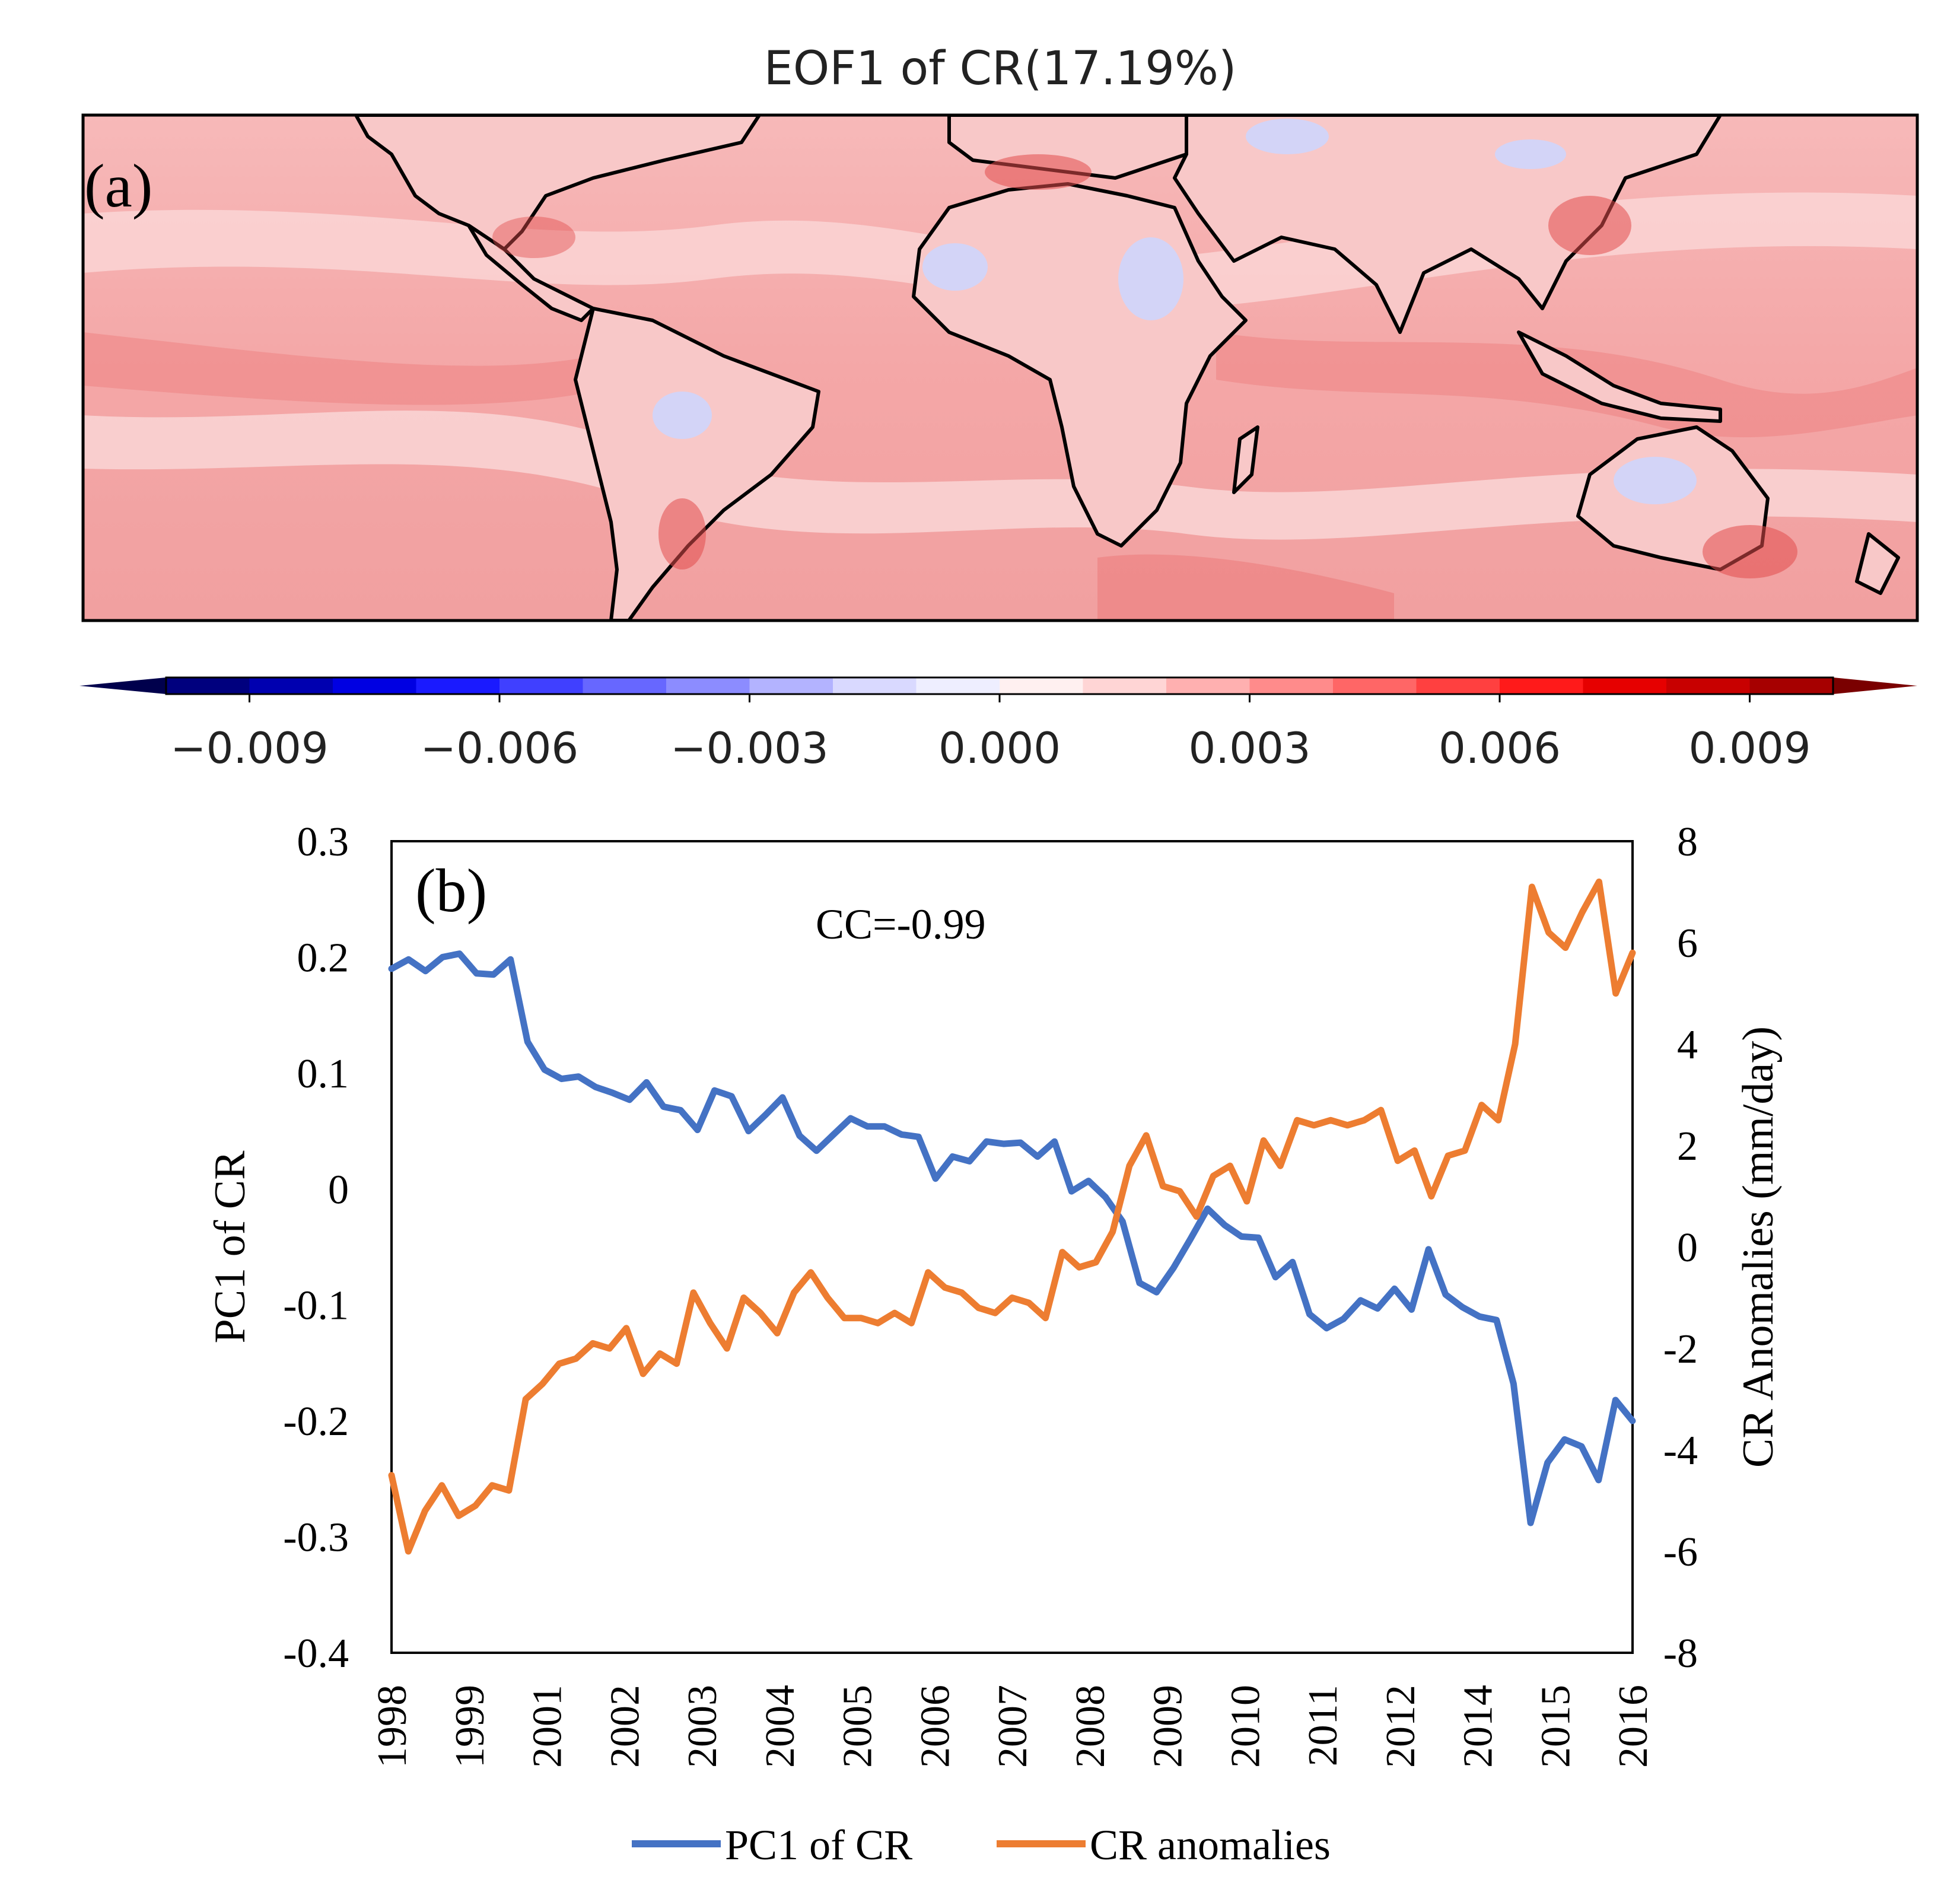  I want to click on x-tick-label: 1999, so click(470, 1726).